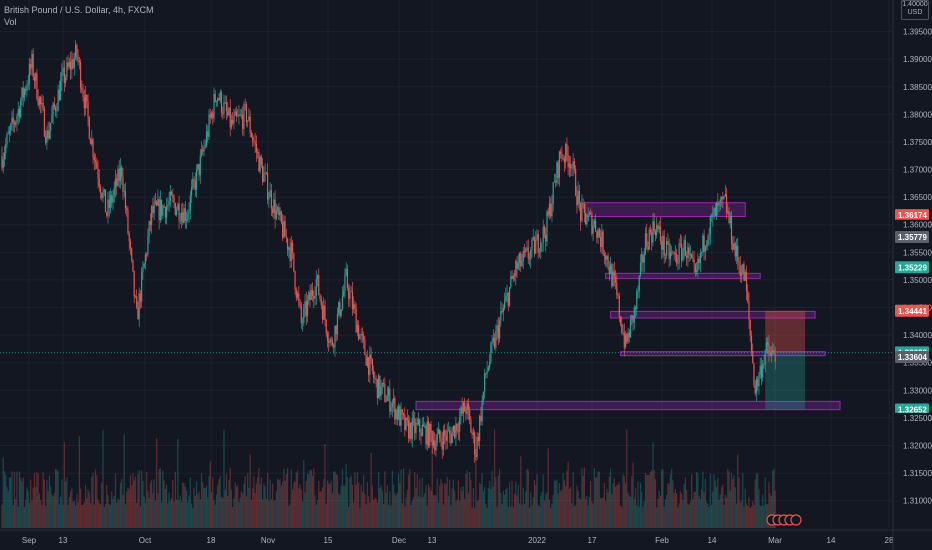 The height and width of the screenshot is (550, 932). Describe the element at coordinates (915, 10) in the screenshot. I see `currency-selector: 1.40000 USD` at that location.